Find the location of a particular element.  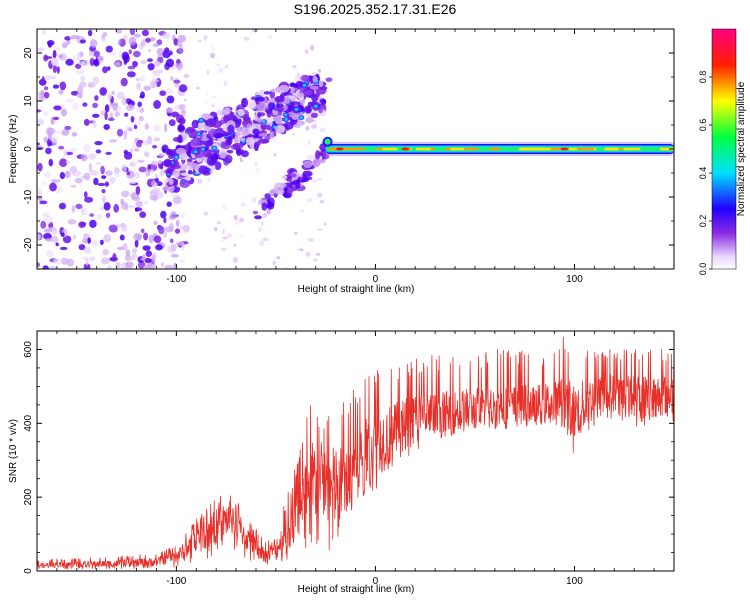

figure-title: S196.2025.352.17.31.E26 is located at coordinates (375, 9).